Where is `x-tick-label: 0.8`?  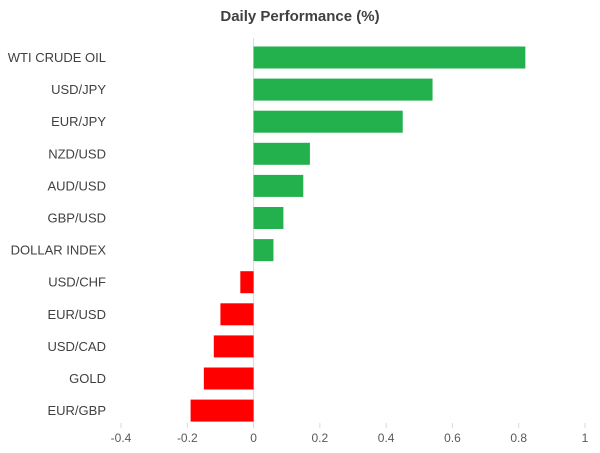
x-tick-label: 0.8 is located at coordinates (518, 438).